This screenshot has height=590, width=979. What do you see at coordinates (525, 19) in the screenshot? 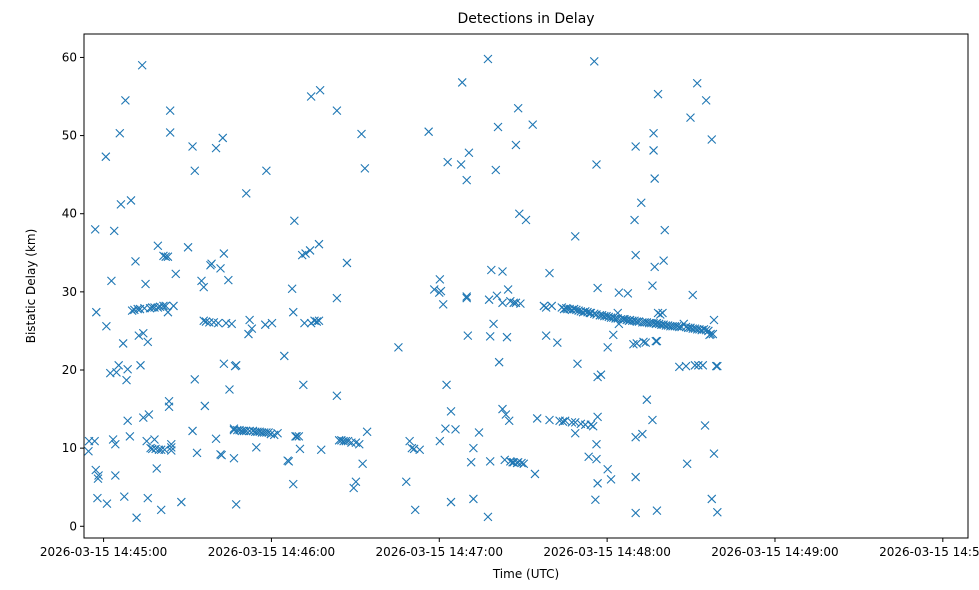
I see `chart-title: Detections in Delay` at bounding box center [525, 19].